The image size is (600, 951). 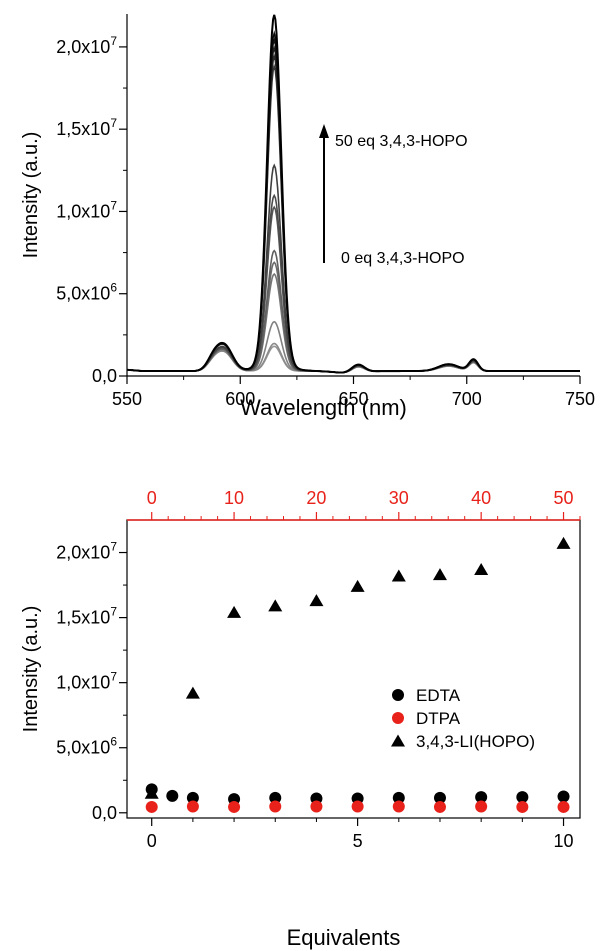 What do you see at coordinates (86, 127) in the screenshot?
I see `spectrum-y-tick-label: 1,5x10⁷` at bounding box center [86, 127].